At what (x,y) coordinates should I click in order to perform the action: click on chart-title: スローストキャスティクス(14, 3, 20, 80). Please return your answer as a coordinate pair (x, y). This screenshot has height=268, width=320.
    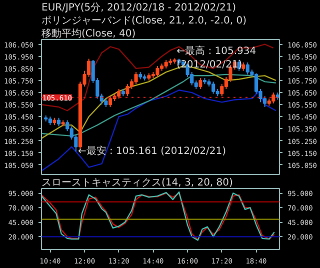
    Looking at the image, I should click on (138, 183).